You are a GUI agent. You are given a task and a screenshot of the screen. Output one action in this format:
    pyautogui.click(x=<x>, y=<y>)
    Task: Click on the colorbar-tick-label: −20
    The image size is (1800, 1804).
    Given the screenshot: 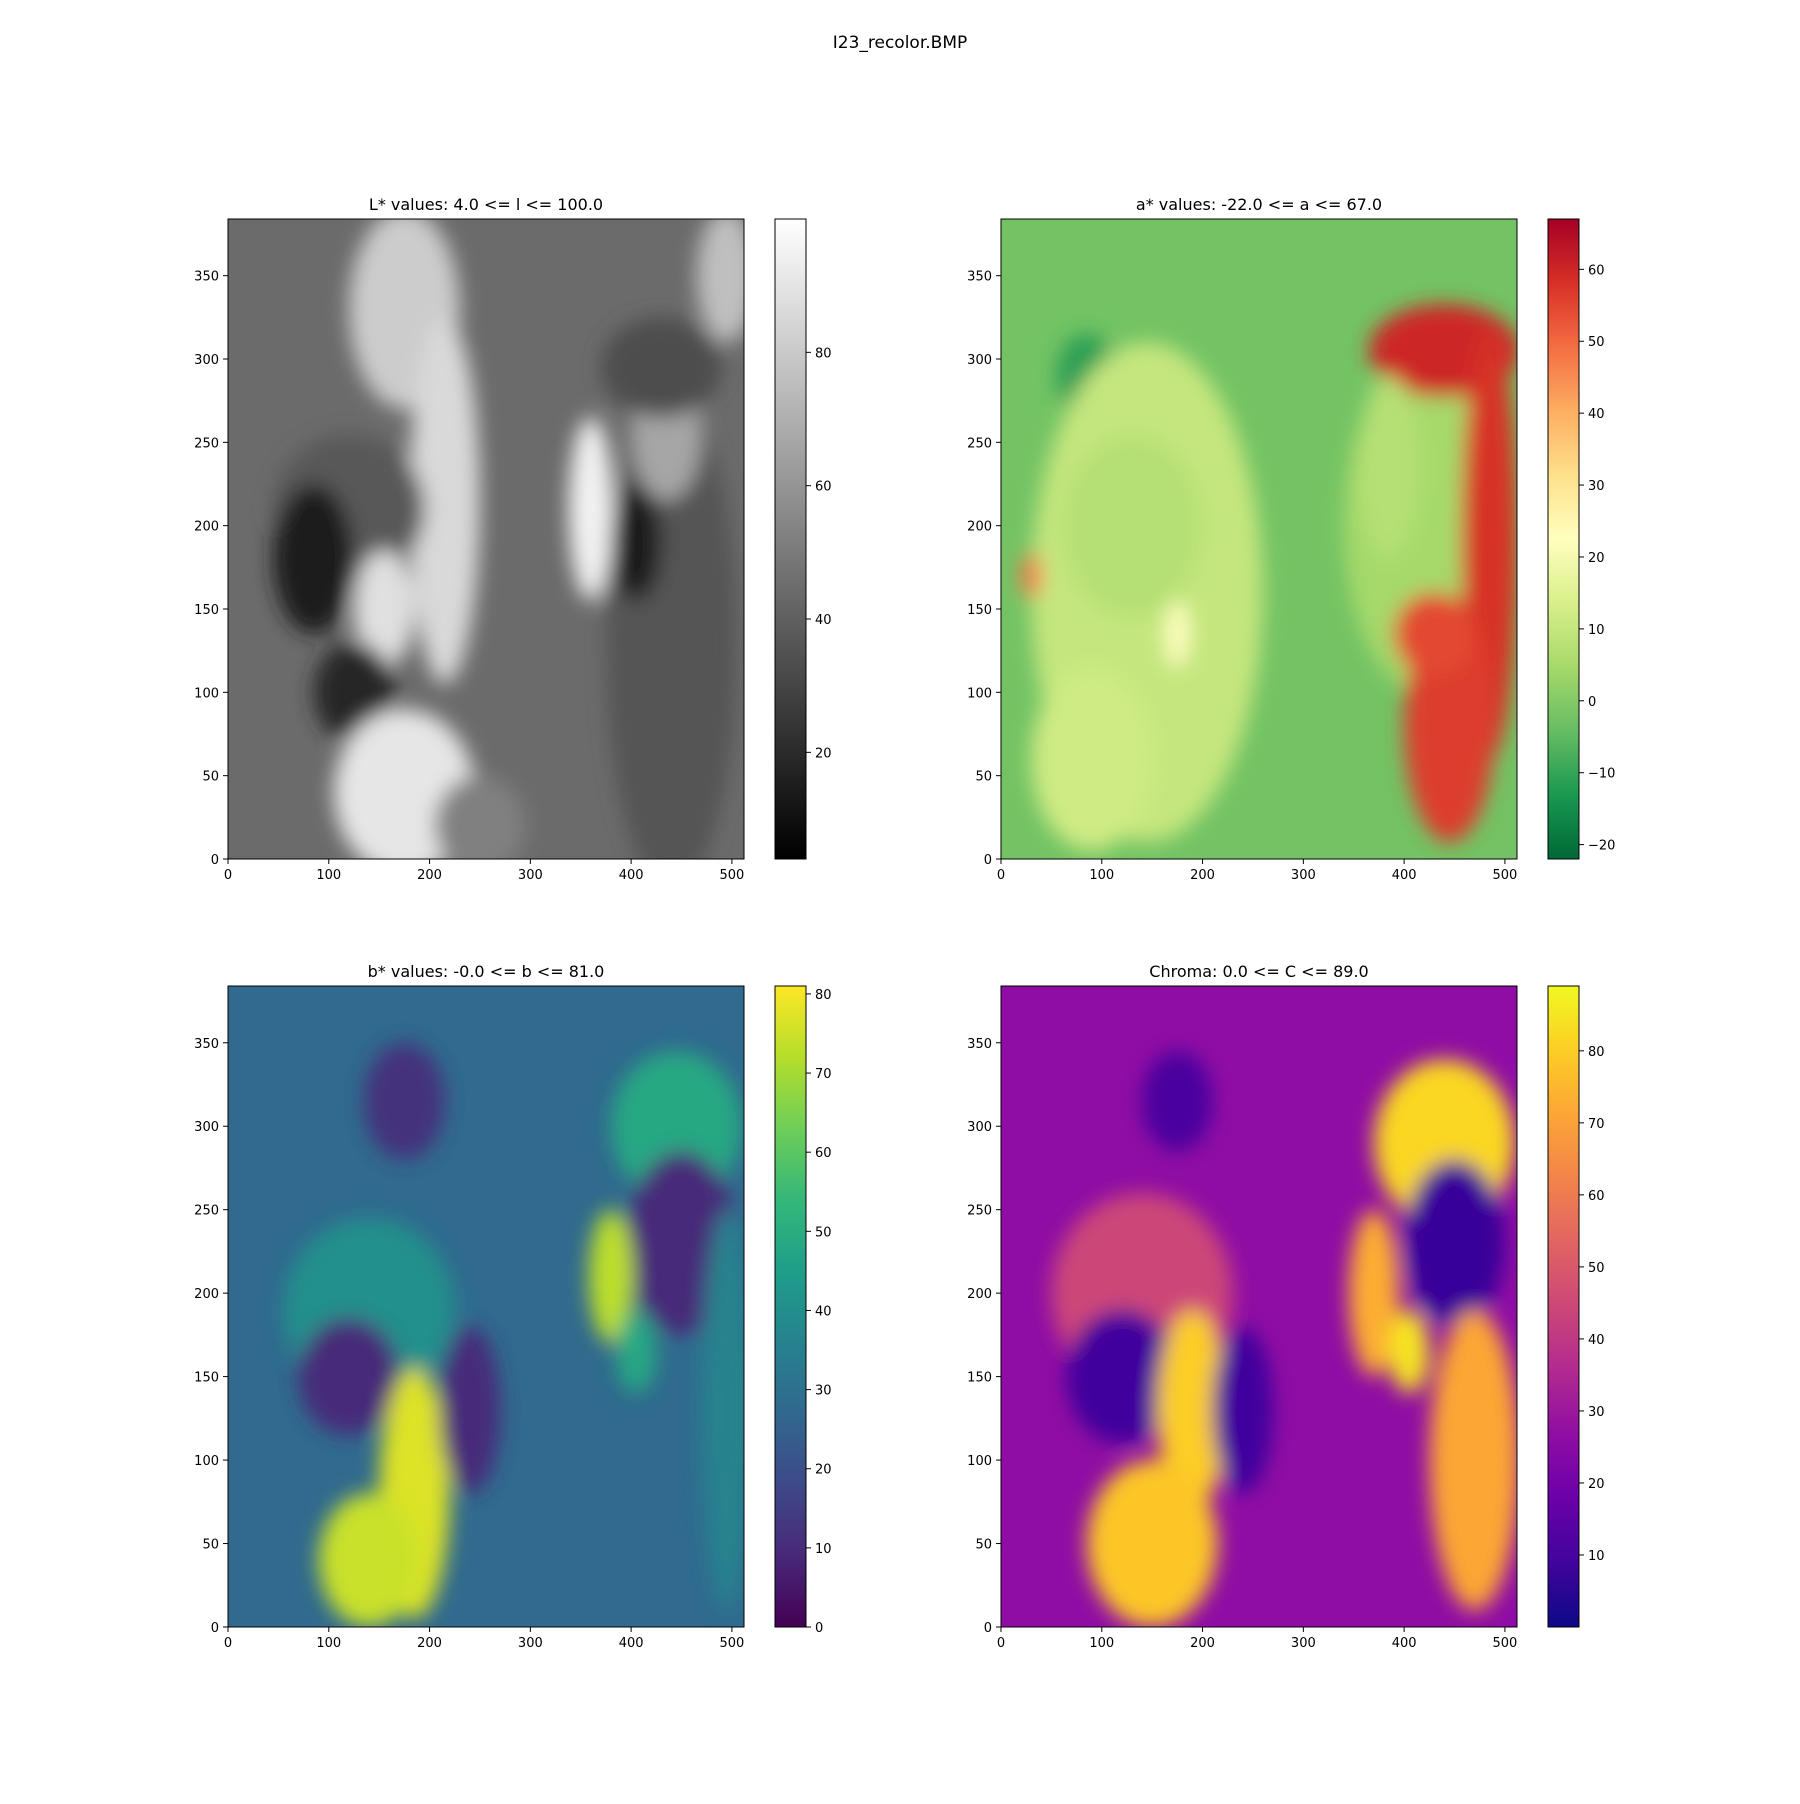 What is the action you would take?
    pyautogui.click(x=1601, y=846)
    